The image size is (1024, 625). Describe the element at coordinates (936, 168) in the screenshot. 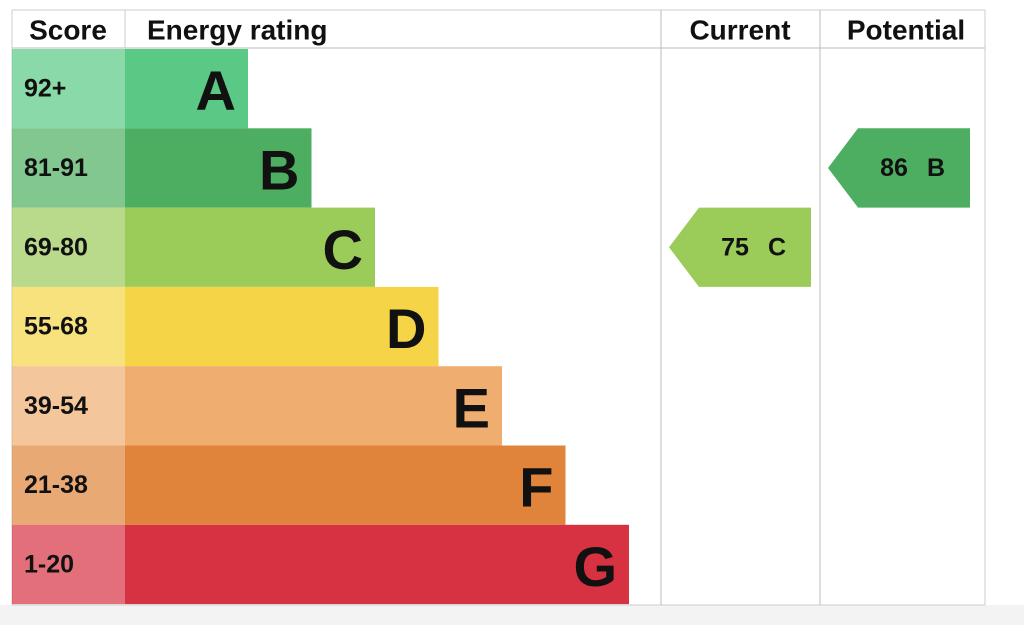

I see `rating-letter: B` at that location.